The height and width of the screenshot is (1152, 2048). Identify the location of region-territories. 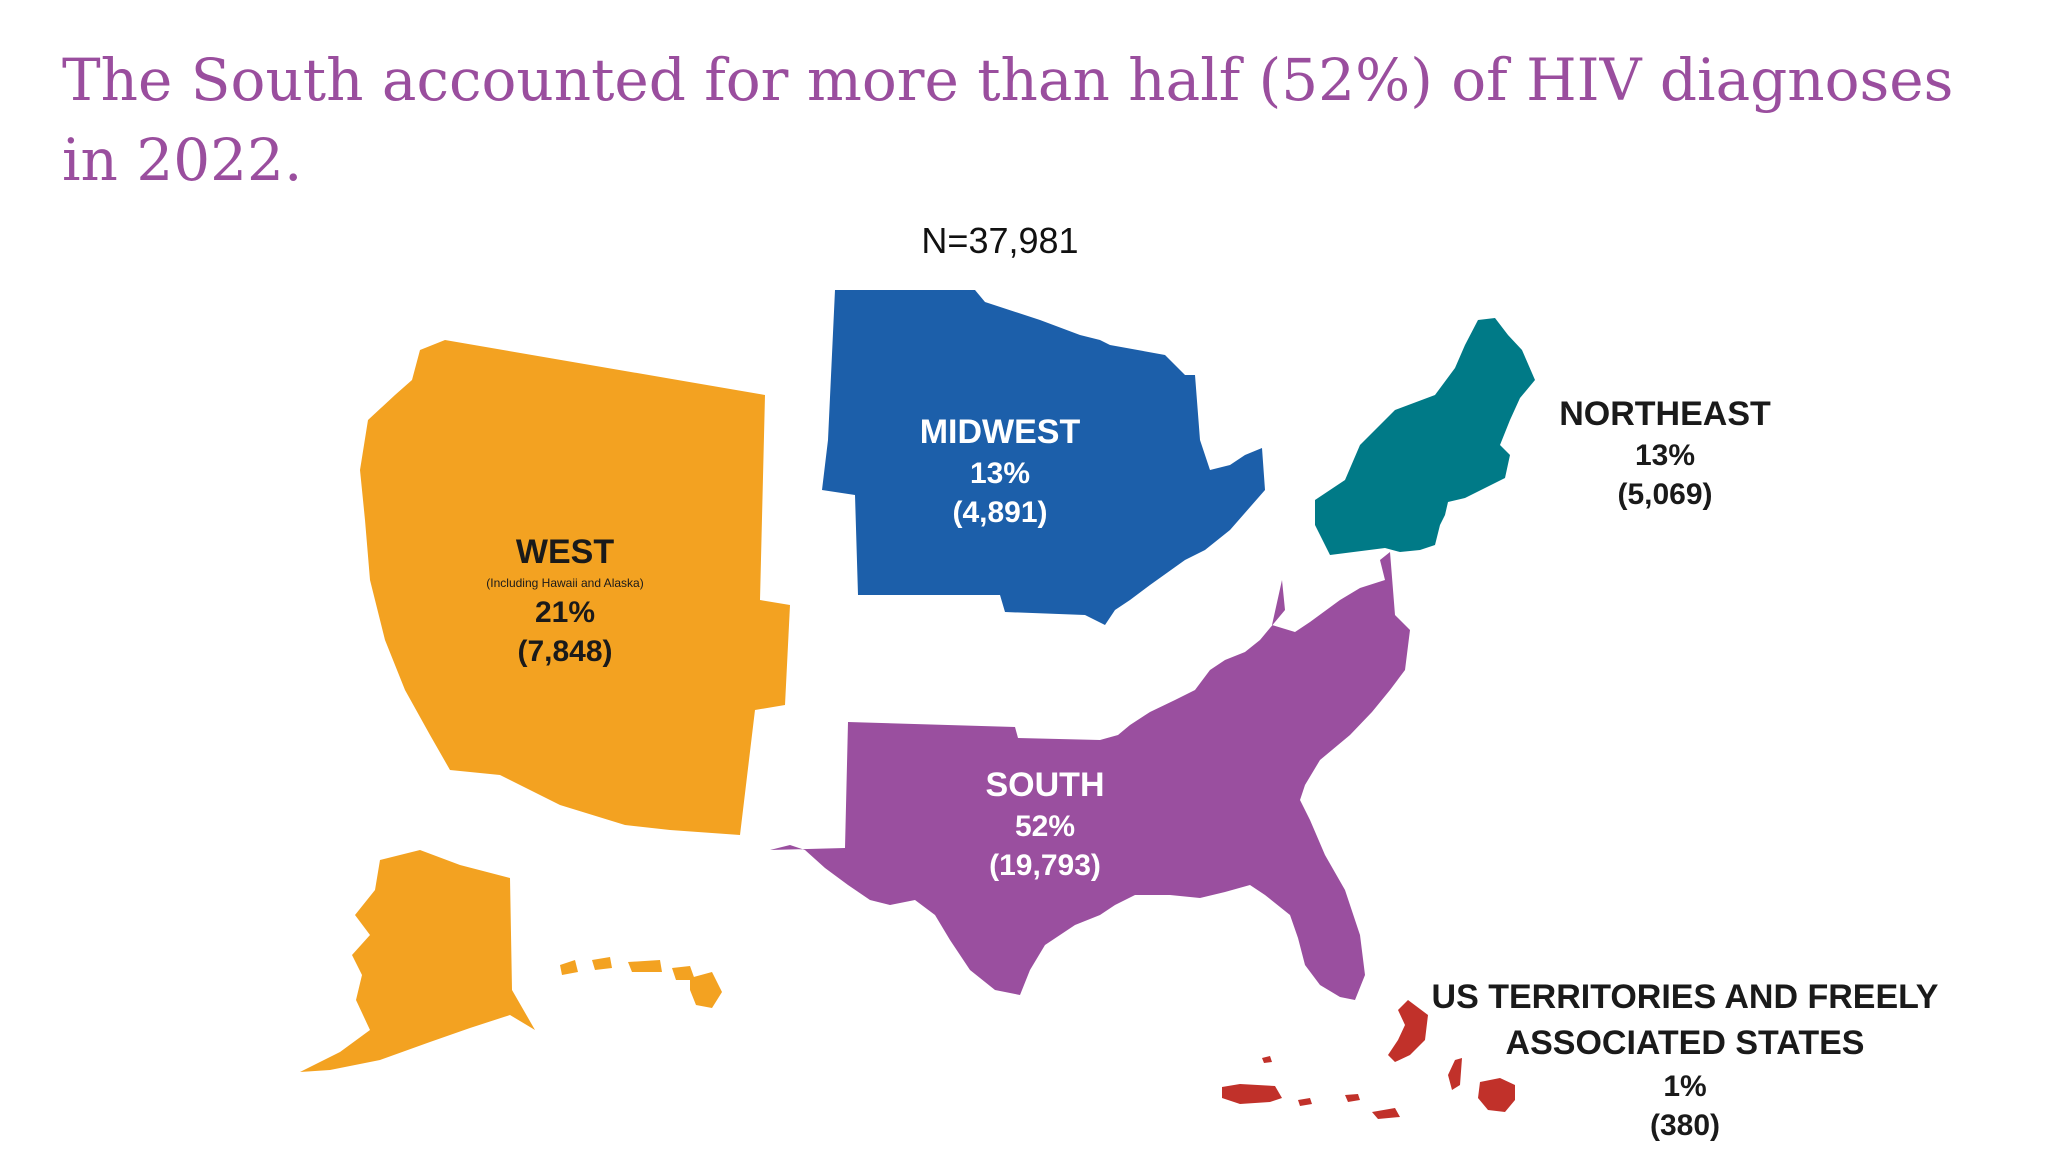
(1368, 1059).